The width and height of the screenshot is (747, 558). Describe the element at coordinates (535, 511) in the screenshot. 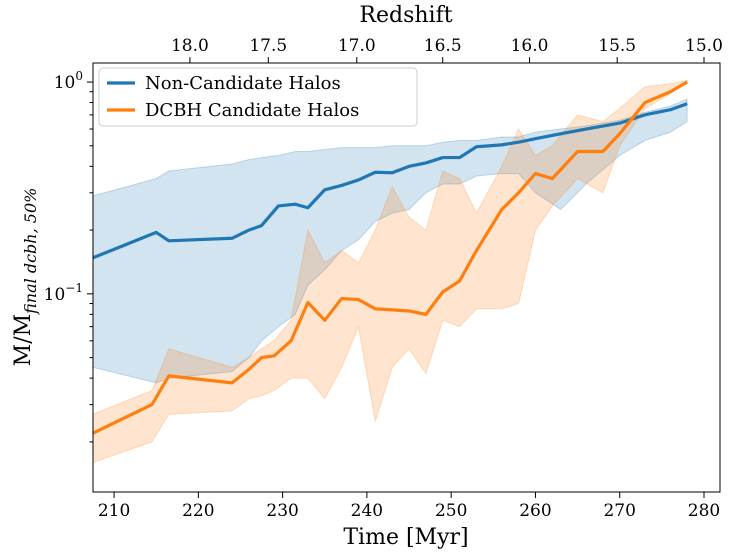

I see `x-tick-label: 260` at that location.